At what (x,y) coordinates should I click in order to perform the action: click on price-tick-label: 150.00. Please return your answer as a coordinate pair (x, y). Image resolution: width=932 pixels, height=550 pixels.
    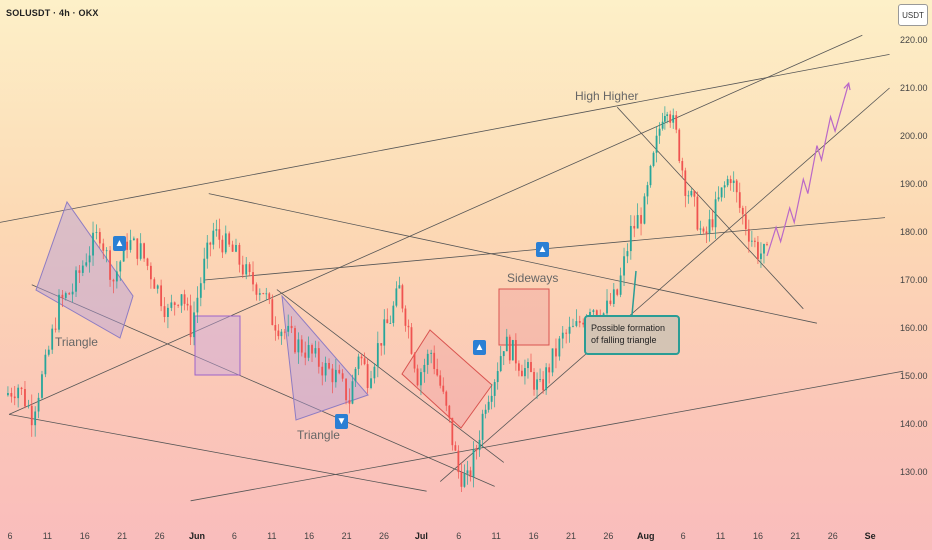
    Looking at the image, I should click on (914, 376).